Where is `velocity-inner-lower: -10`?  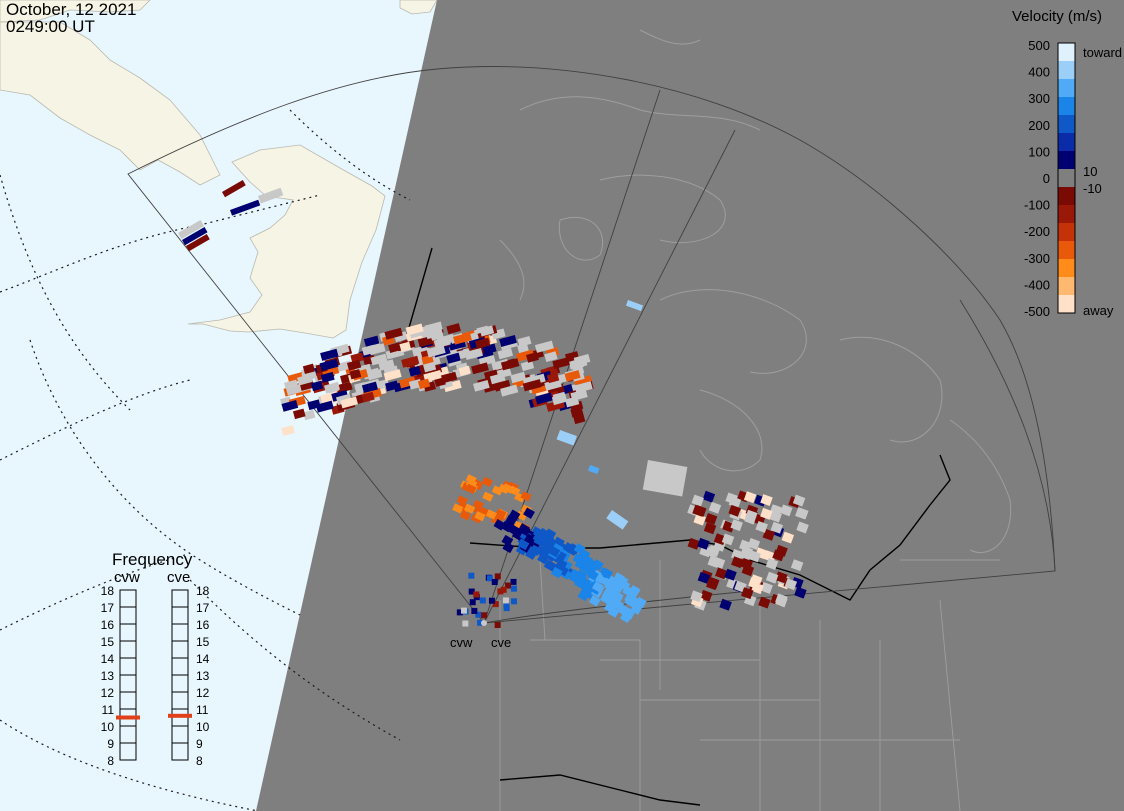
velocity-inner-lower: -10 is located at coordinates (1092, 188).